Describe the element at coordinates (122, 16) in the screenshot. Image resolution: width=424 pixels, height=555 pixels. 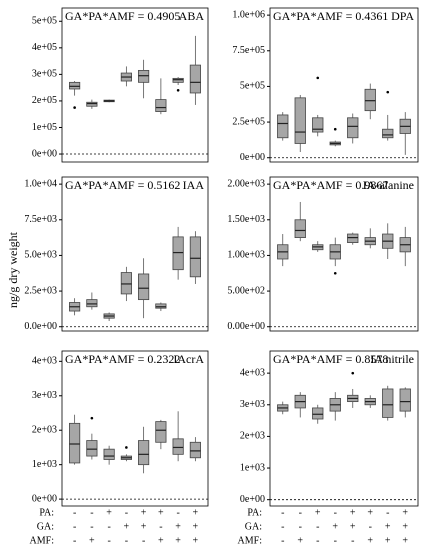
I see `annotation: GA*PA*AMF = 0.4905` at that location.